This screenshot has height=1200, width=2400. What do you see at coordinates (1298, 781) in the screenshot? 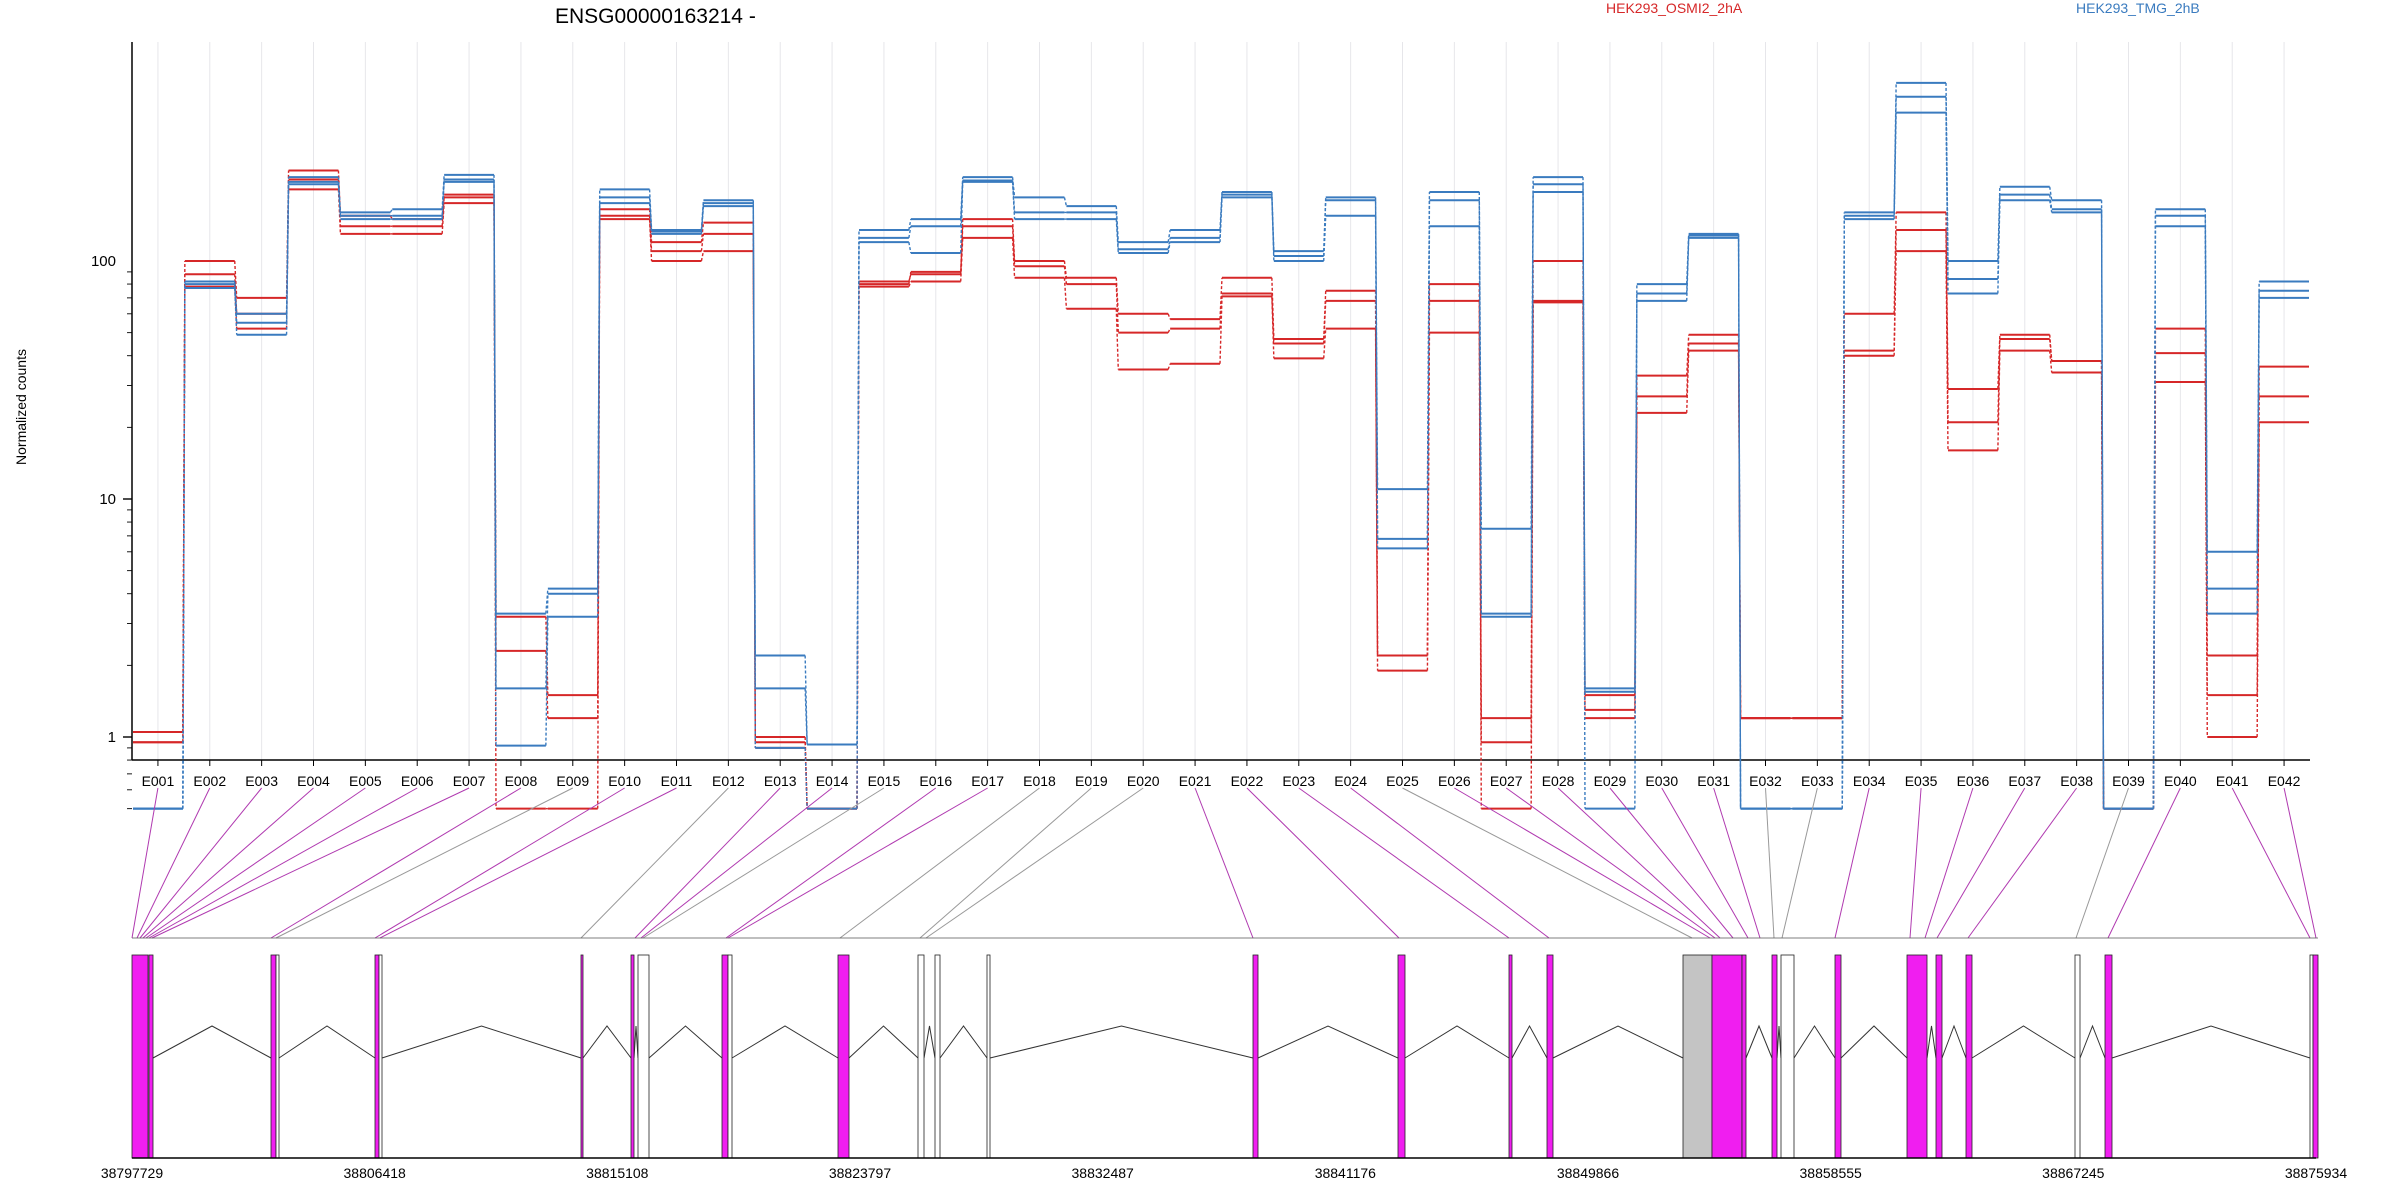
I see `x-tick-label: E023` at bounding box center [1298, 781].